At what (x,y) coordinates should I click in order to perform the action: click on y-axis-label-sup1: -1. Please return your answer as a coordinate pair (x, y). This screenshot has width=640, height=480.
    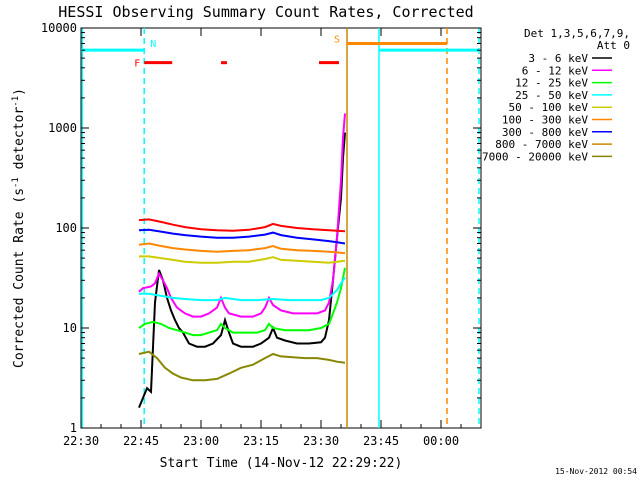
    Looking at the image, I should click on (16, 182).